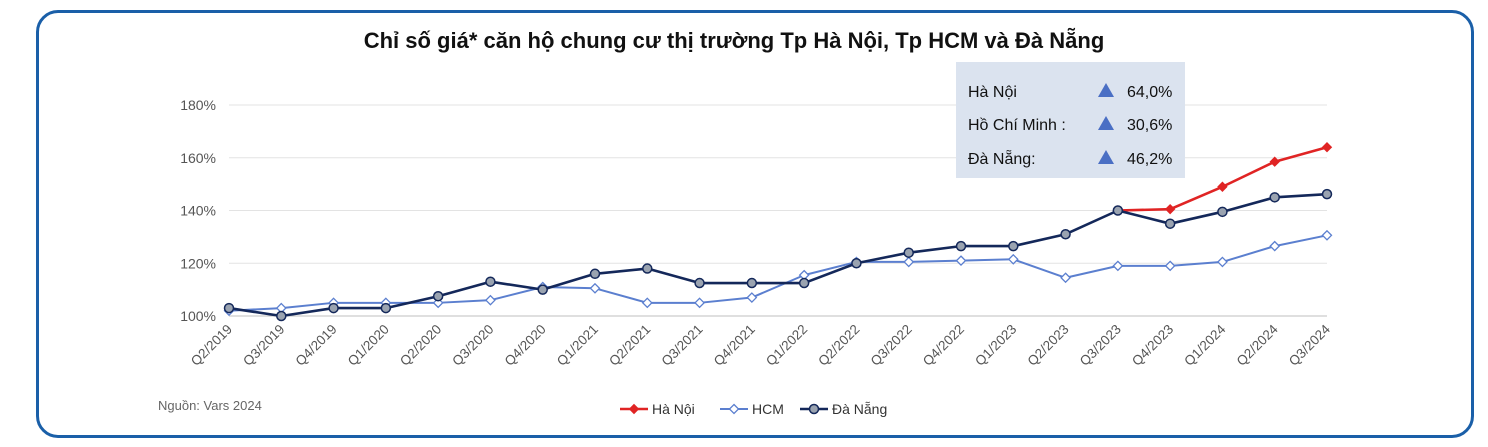  I want to click on legend: Hà Nội HCM Đà Nẵng, so click(753, 409).